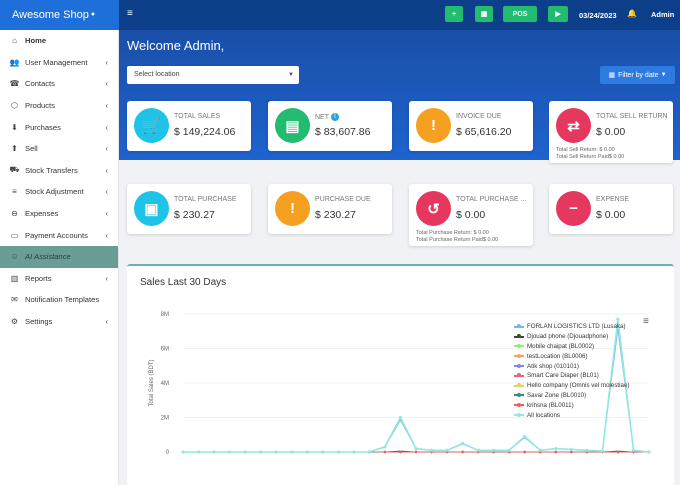 Image resolution: width=680 pixels, height=485 pixels. What do you see at coordinates (157, 74) in the screenshot?
I see `location-select-value: Select location` at bounding box center [157, 74].